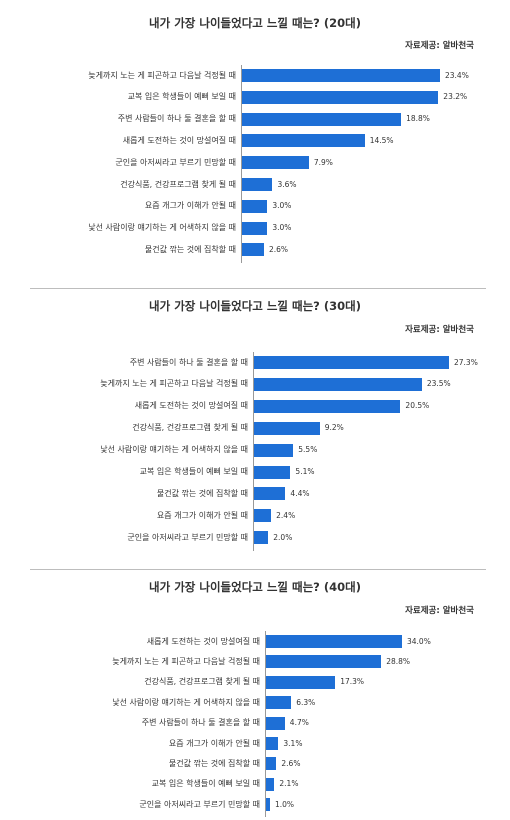  What do you see at coordinates (299, 723) in the screenshot?
I see `bar-value-label: 4.7%` at bounding box center [299, 723].